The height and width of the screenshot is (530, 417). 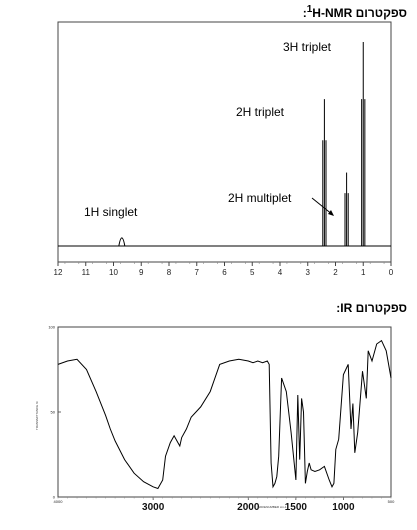 What do you see at coordinates (111, 212) in the screenshot?
I see `nmr-peak-label: 1H singlet` at bounding box center [111, 212].